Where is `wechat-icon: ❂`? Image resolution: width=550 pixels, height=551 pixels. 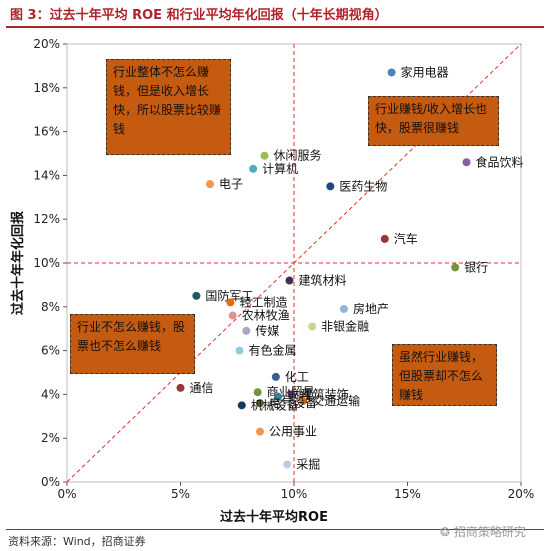 wechat-icon: ❂ is located at coordinates (445, 532).